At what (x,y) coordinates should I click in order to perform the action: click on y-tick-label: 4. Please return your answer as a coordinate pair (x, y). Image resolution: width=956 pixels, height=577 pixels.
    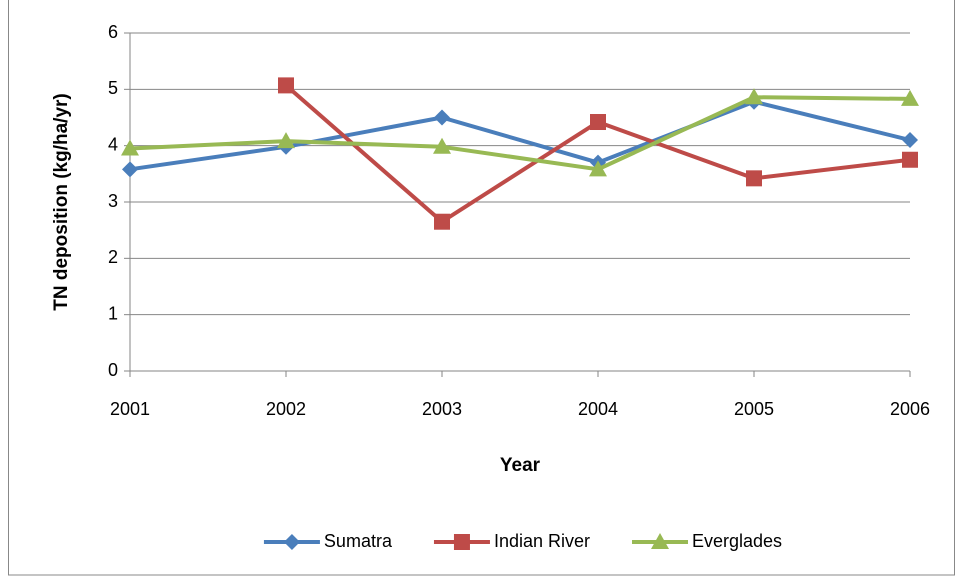
    Looking at the image, I should click on (113, 144).